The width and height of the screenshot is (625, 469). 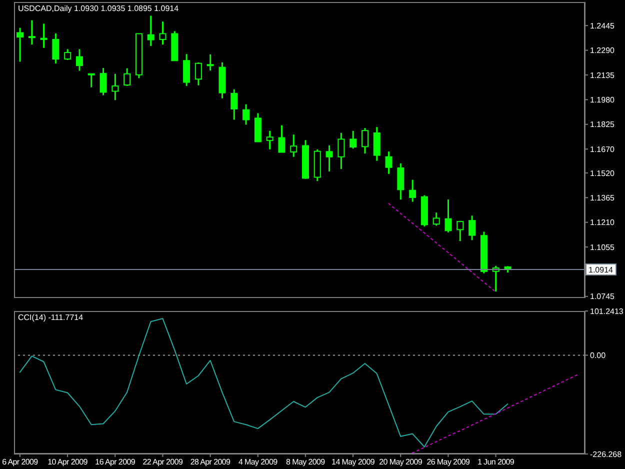 What do you see at coordinates (20, 462) in the screenshot?
I see `x-tick-label: 6 Apr 2009` at bounding box center [20, 462].